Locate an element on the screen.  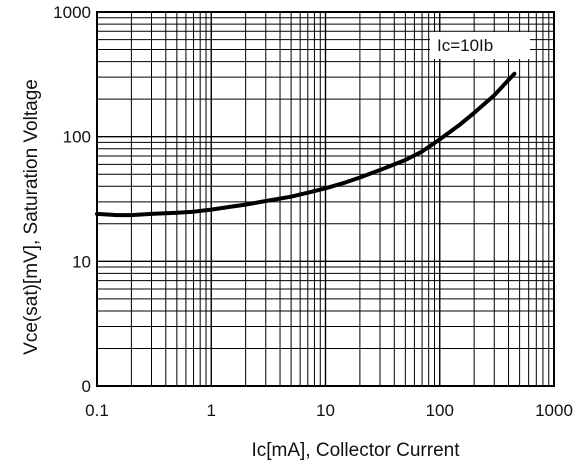
legend-box is located at coordinates (480, 45).